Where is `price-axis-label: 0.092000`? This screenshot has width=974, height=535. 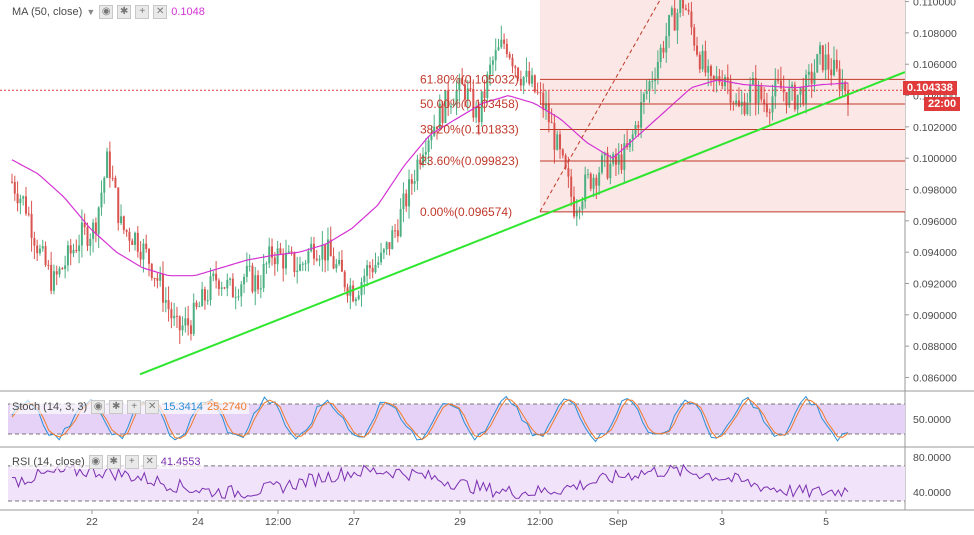 price-axis-label: 0.092000 is located at coordinates (935, 284).